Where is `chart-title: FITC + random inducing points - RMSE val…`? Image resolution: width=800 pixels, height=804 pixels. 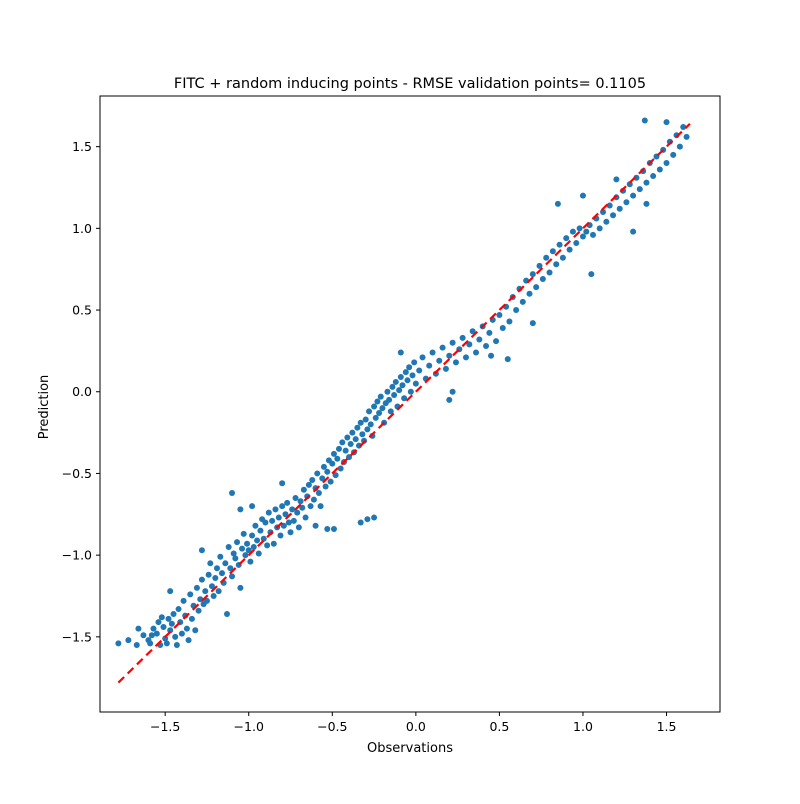
chart-title: FITC + random inducing points - RMSE val… is located at coordinates (410, 84).